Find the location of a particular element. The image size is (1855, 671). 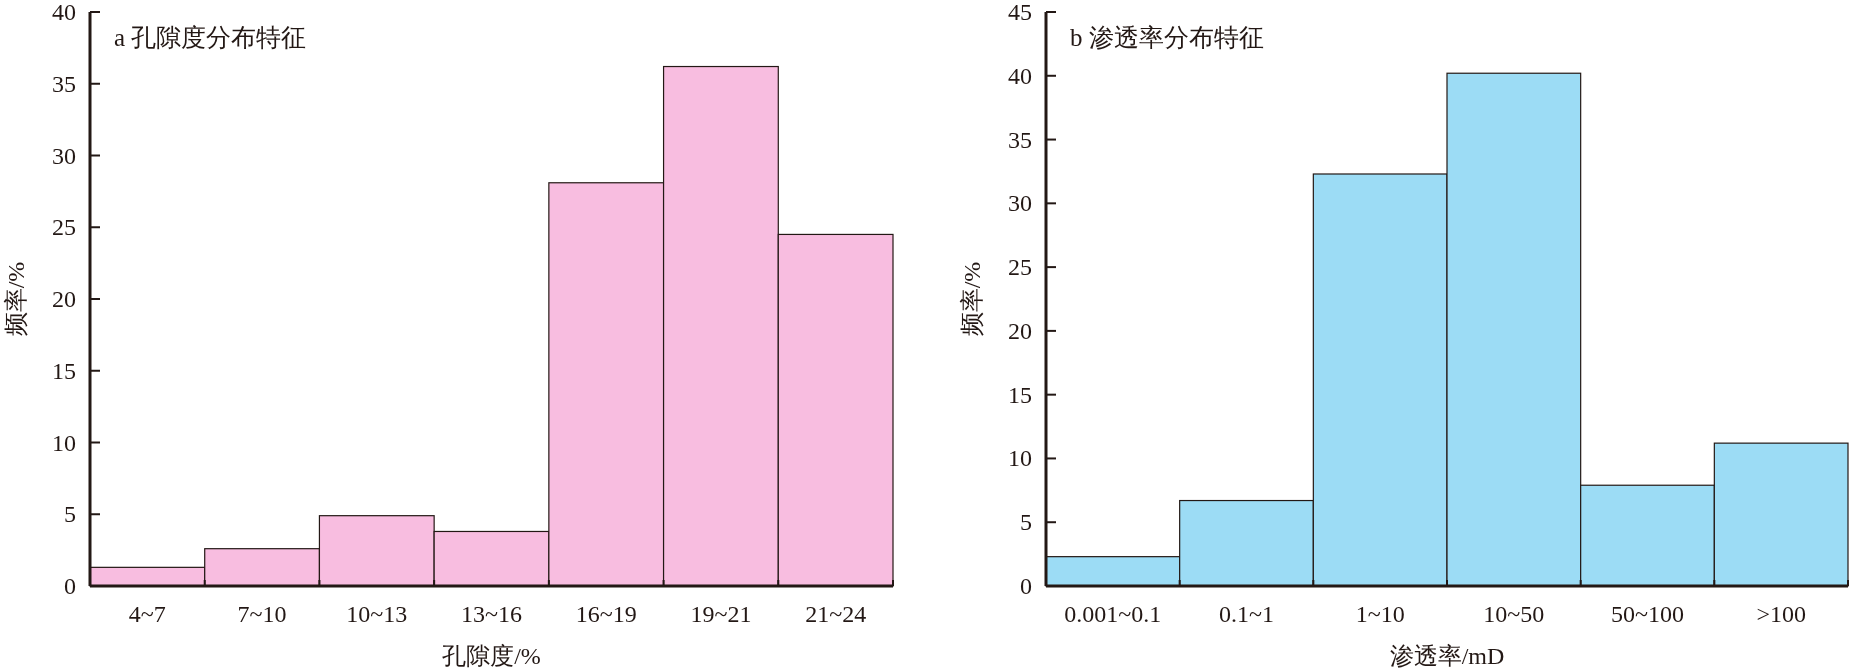

x-tick-label: 4~7 is located at coordinates (147, 614).